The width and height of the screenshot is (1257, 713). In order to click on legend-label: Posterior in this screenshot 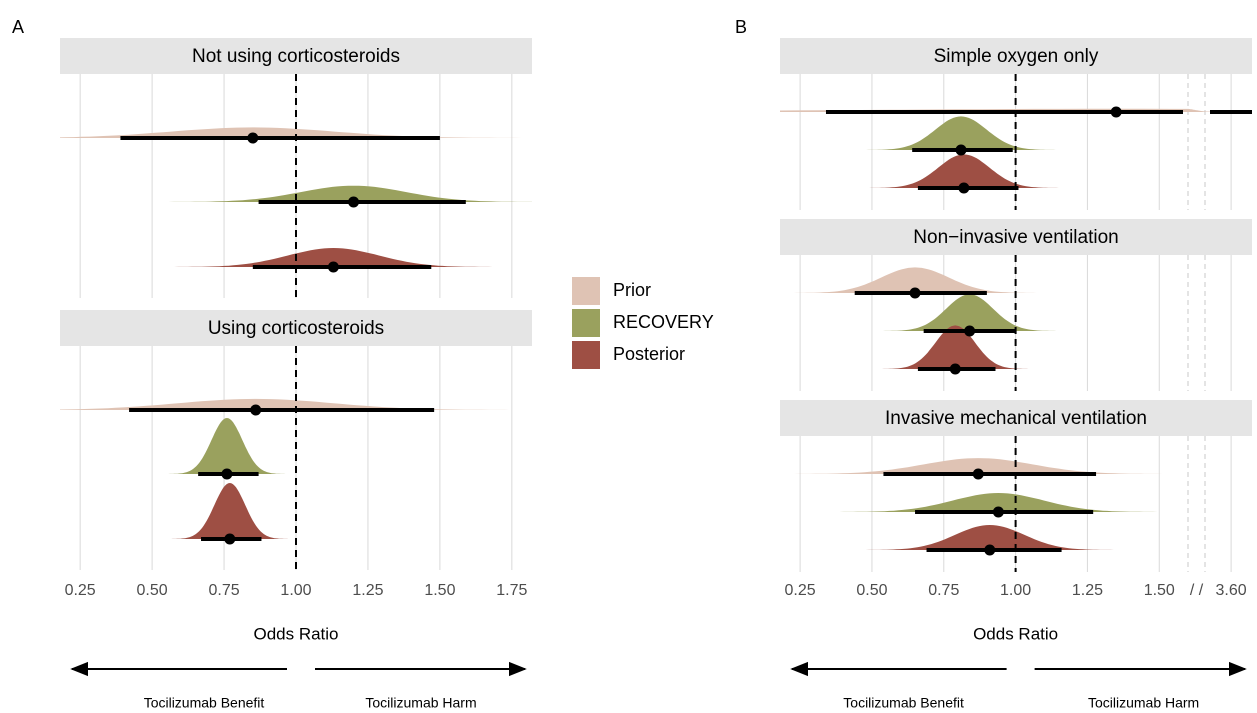, I will do `click(649, 354)`.